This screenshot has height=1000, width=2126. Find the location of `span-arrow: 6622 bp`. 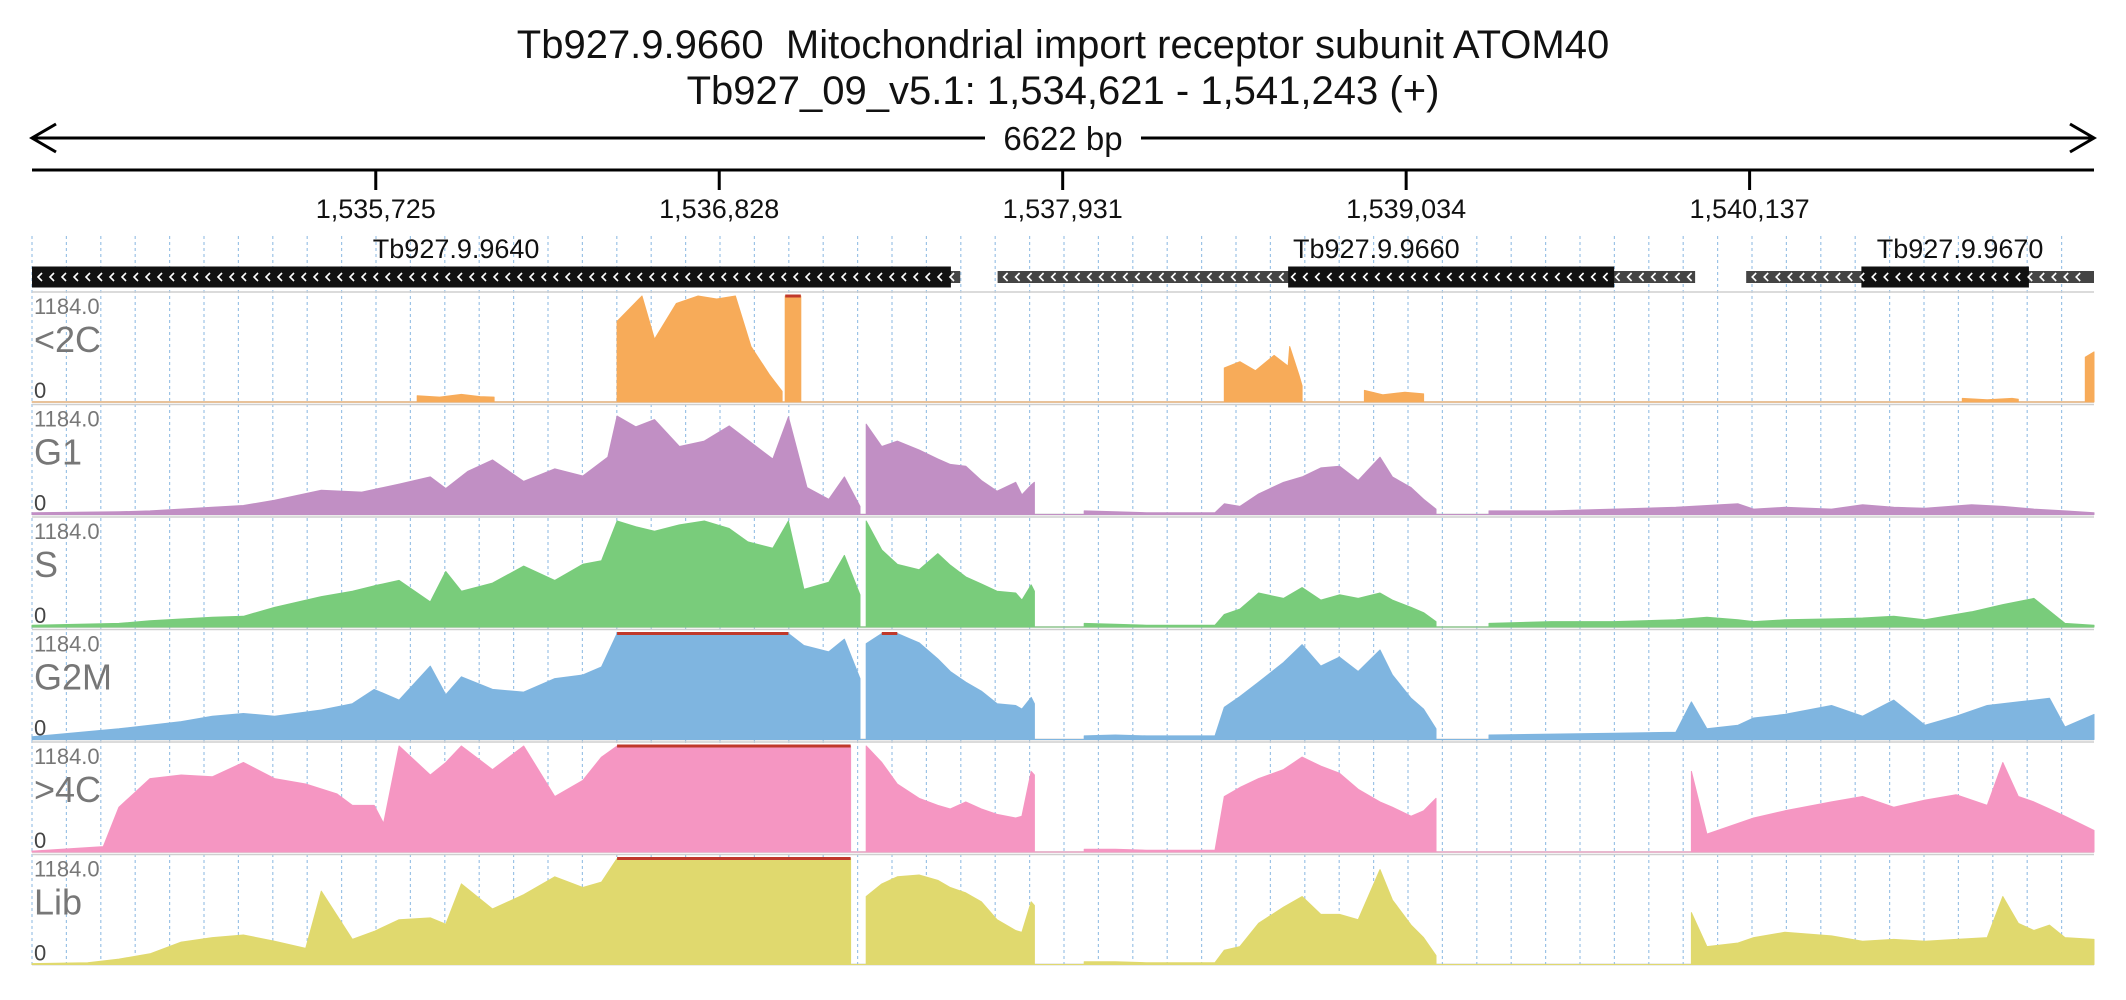

span-arrow: 6622 bp is located at coordinates (1063, 138).